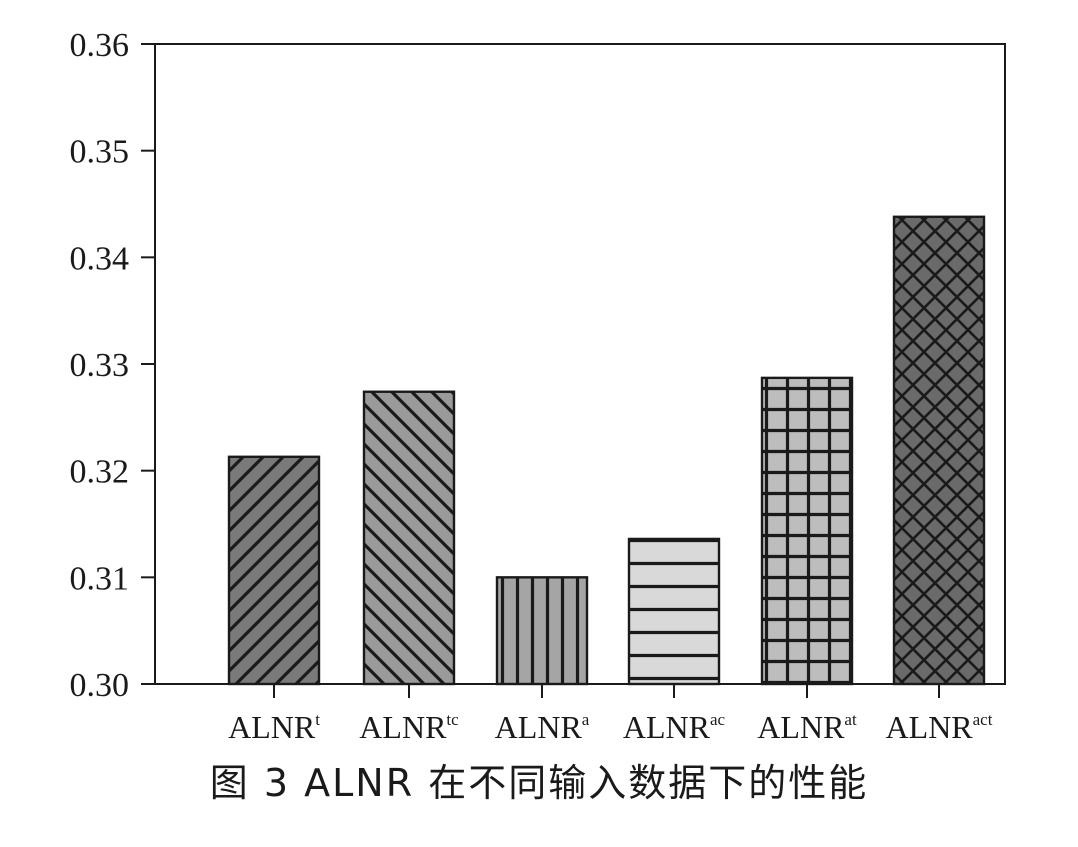 The width and height of the screenshot is (1078, 847). What do you see at coordinates (807, 531) in the screenshot?
I see `bar-alnr-at` at bounding box center [807, 531].